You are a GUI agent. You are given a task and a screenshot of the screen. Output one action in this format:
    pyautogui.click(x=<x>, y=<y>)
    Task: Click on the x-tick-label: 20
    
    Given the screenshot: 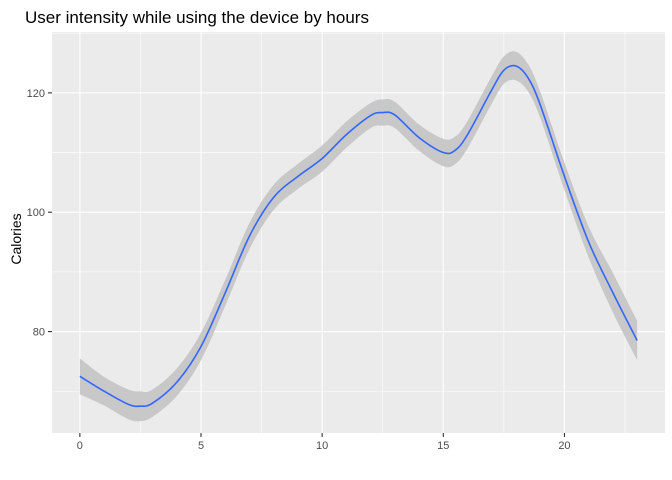 What is the action you would take?
    pyautogui.click(x=564, y=446)
    